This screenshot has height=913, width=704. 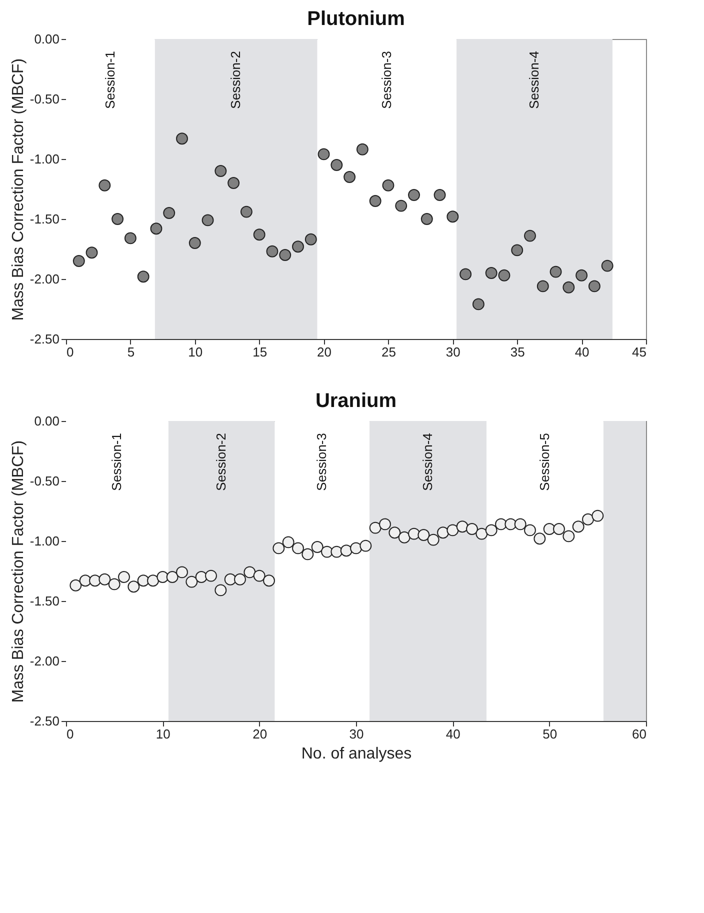 What do you see at coordinates (260, 734) in the screenshot?
I see `x-tick-label: 20` at bounding box center [260, 734].